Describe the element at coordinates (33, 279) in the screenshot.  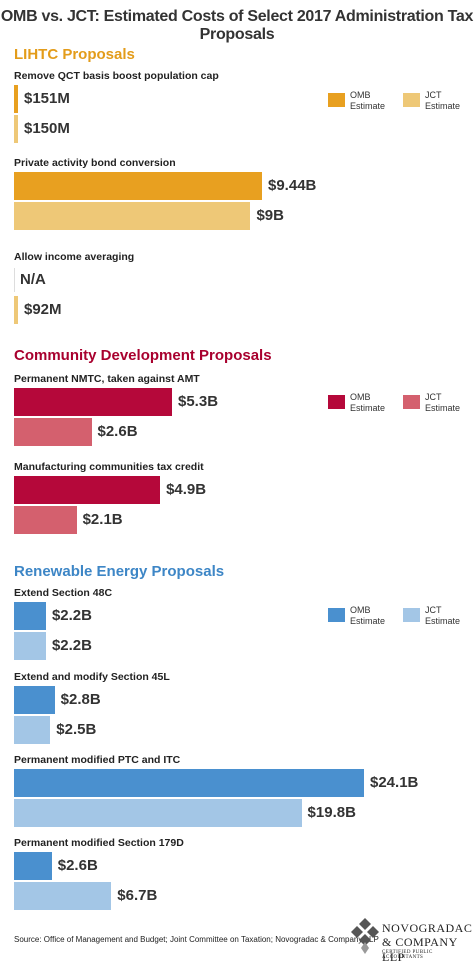
I see `value-label: N/A` at that location.